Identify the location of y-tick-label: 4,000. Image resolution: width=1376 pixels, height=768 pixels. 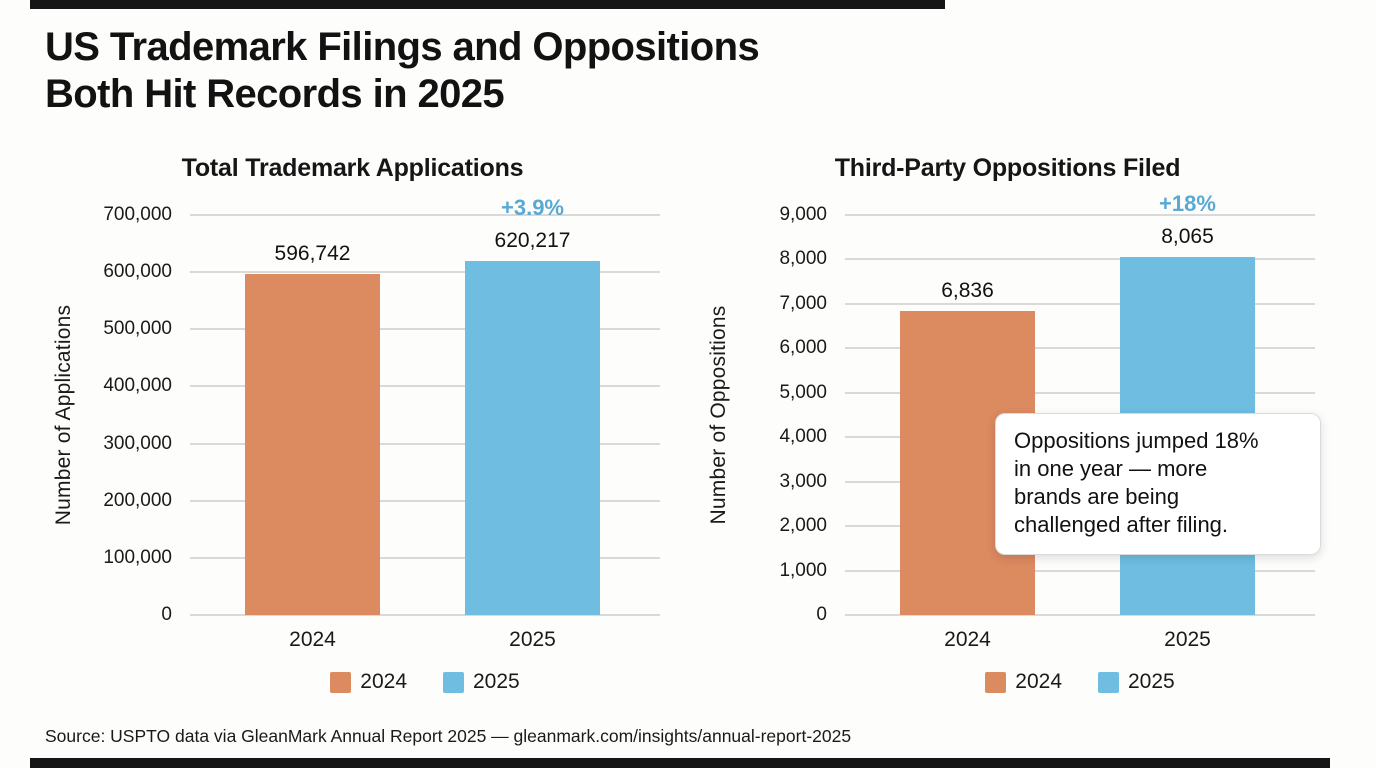
(803, 437).